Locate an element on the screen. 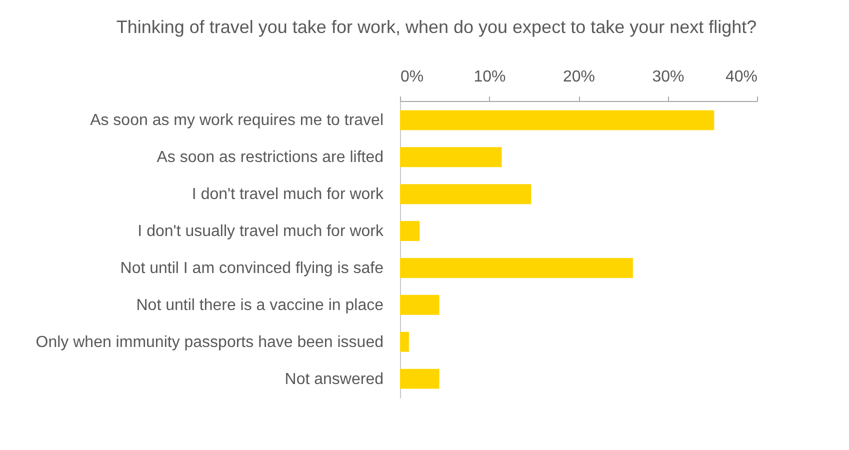 The image size is (849, 450). x-tick-label: 20% is located at coordinates (579, 77).